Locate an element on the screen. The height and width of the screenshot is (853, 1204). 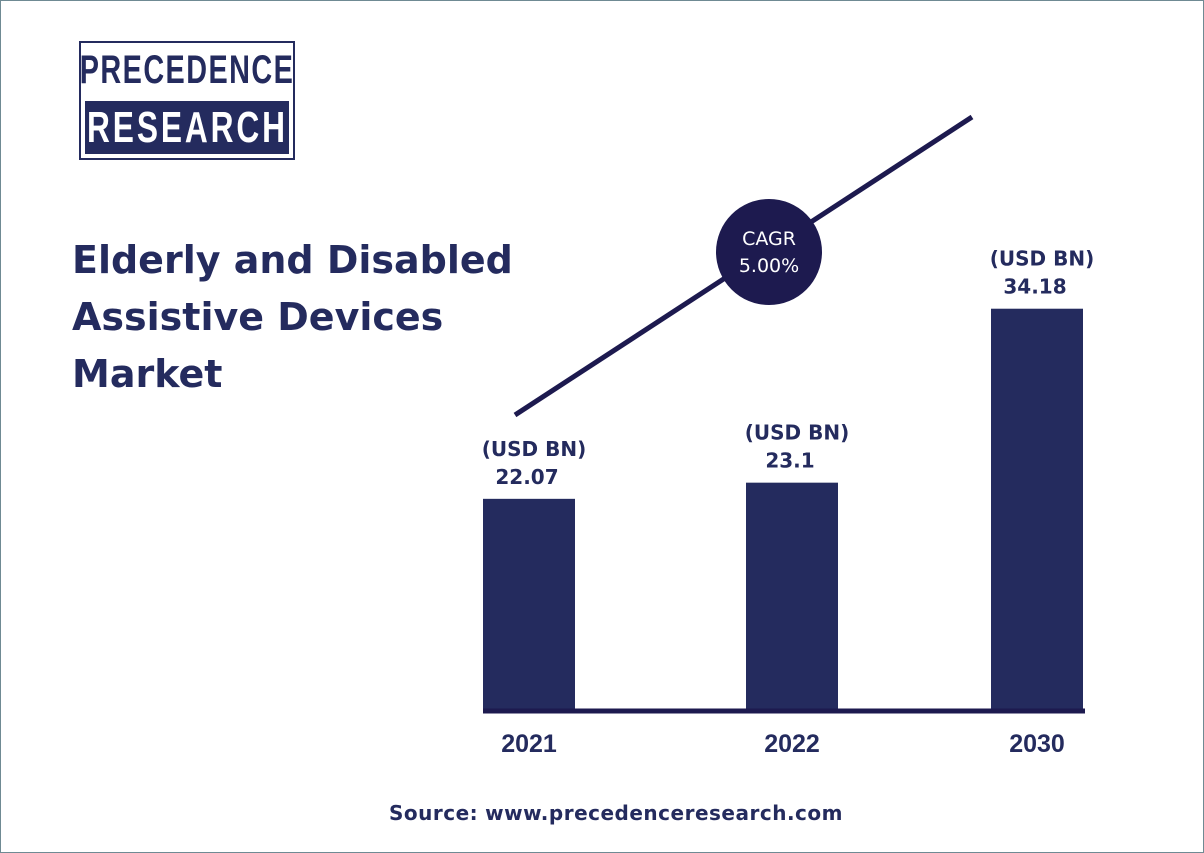
bar-2030 is located at coordinates (1037, 509).